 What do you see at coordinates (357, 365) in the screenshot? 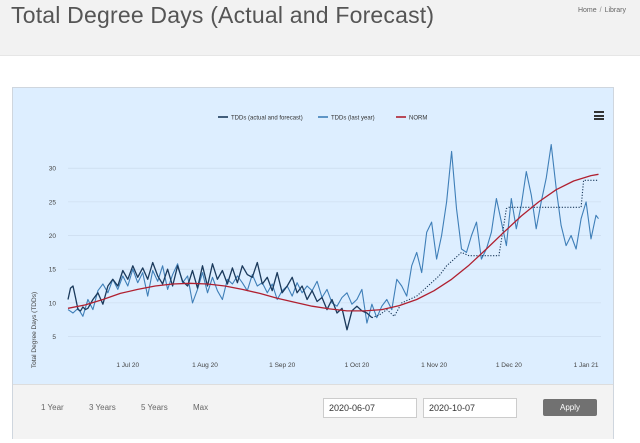
I see `x-tick-label: 1 Oct 20` at bounding box center [357, 365].